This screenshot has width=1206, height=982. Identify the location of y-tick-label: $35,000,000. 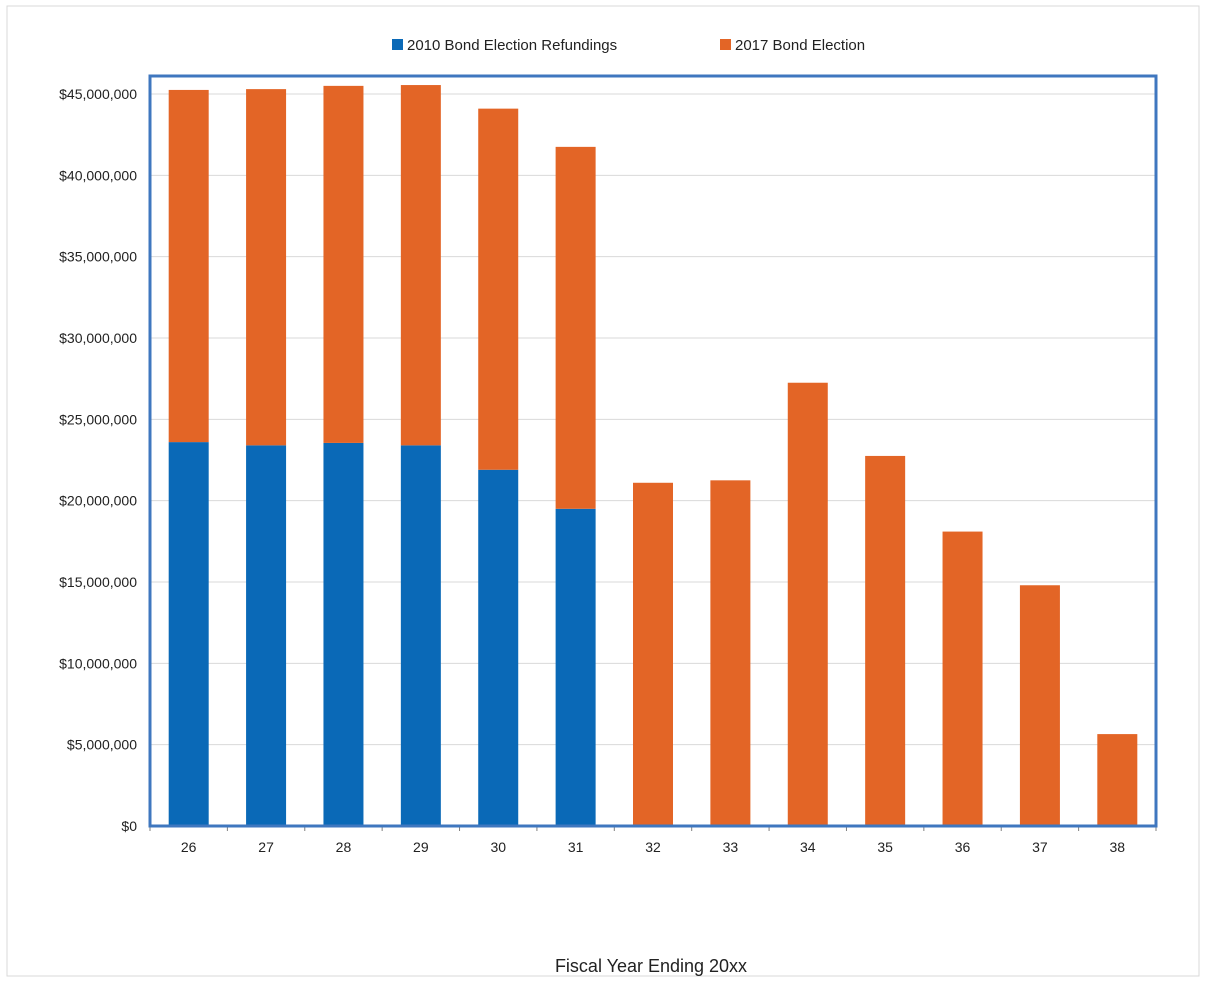
(98, 257).